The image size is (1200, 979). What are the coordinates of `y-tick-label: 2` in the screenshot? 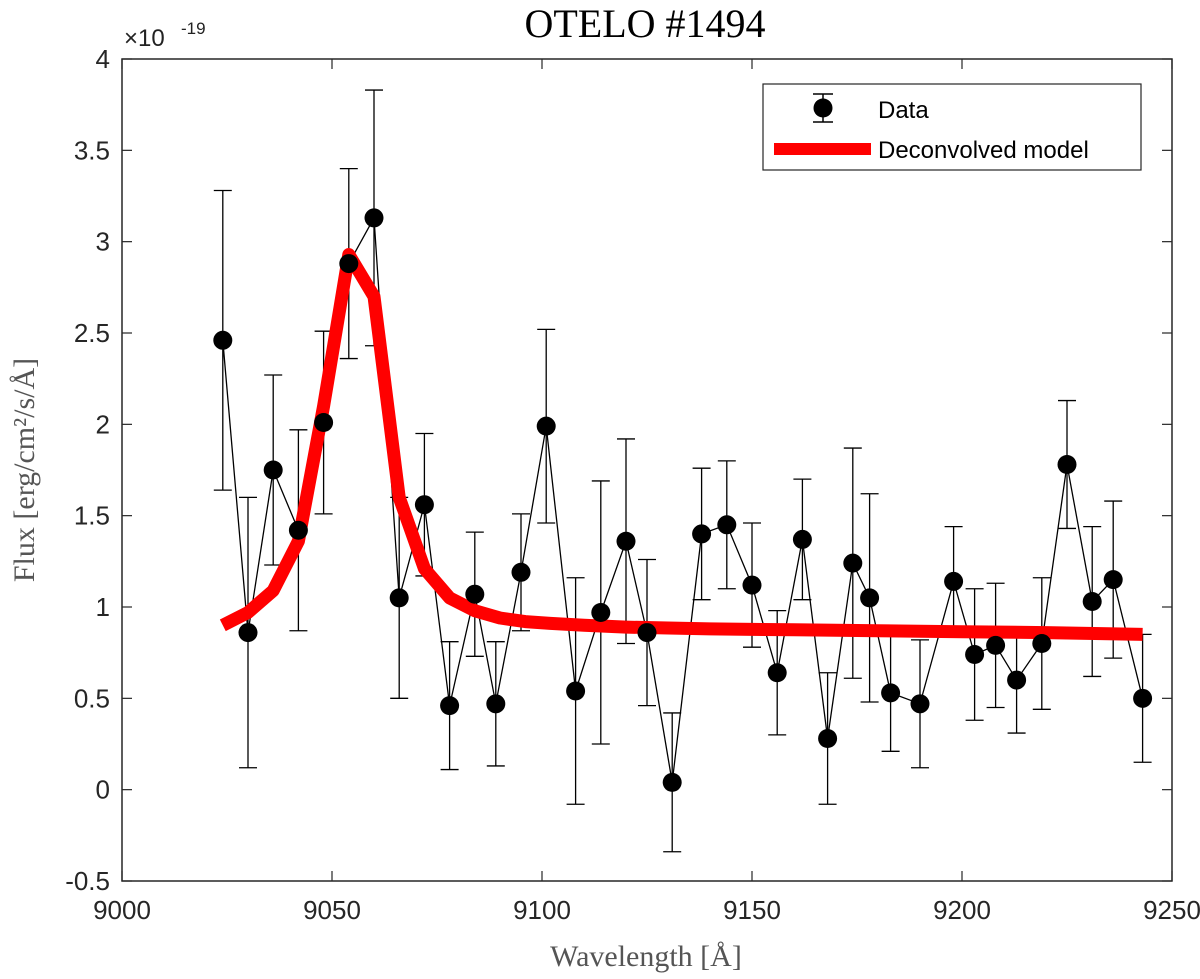 It's located at (103, 424).